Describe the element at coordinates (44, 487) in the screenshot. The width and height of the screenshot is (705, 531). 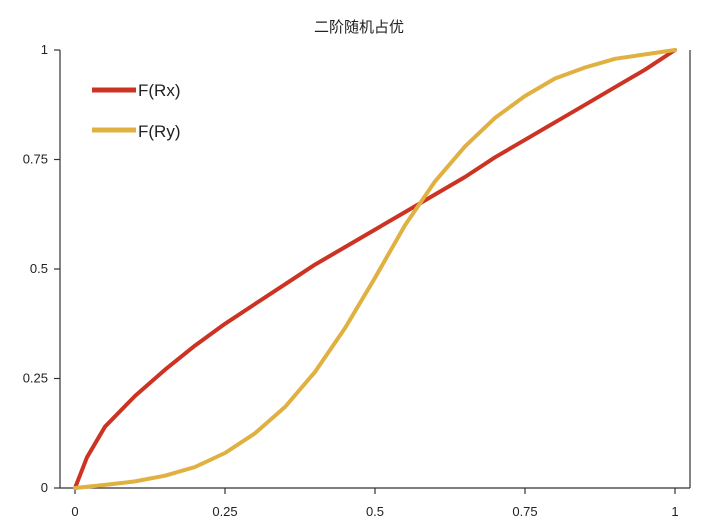
I see `y-tick-label: 0` at that location.